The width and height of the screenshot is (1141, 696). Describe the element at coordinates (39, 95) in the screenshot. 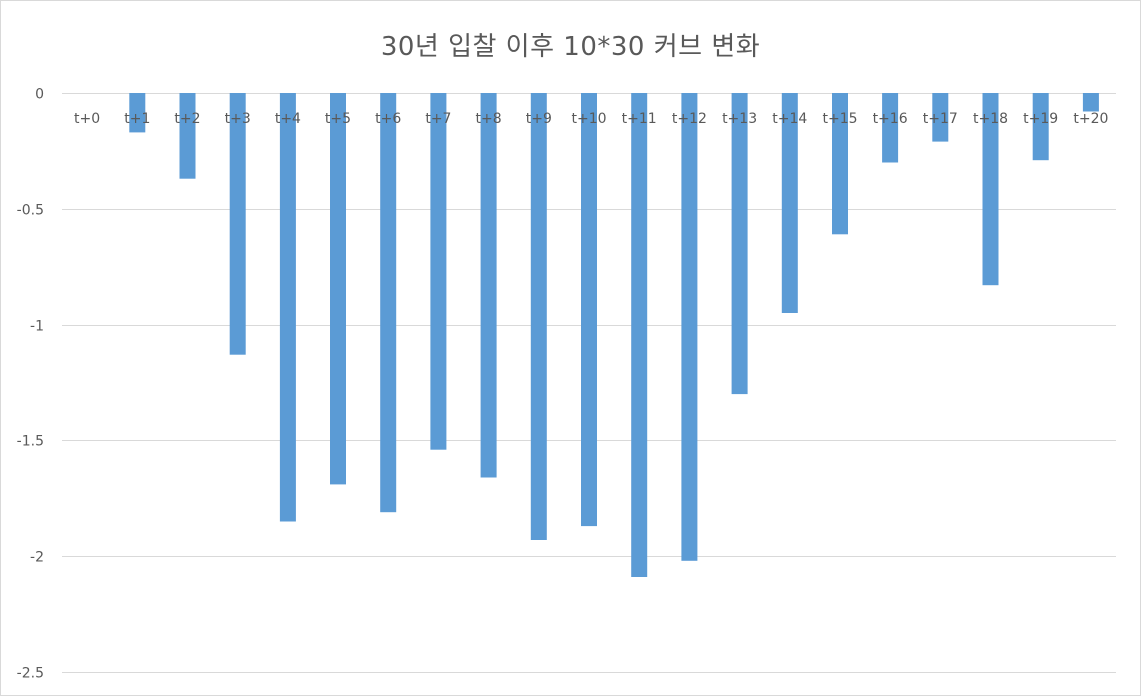

I see `y-tick-label: 0` at that location.